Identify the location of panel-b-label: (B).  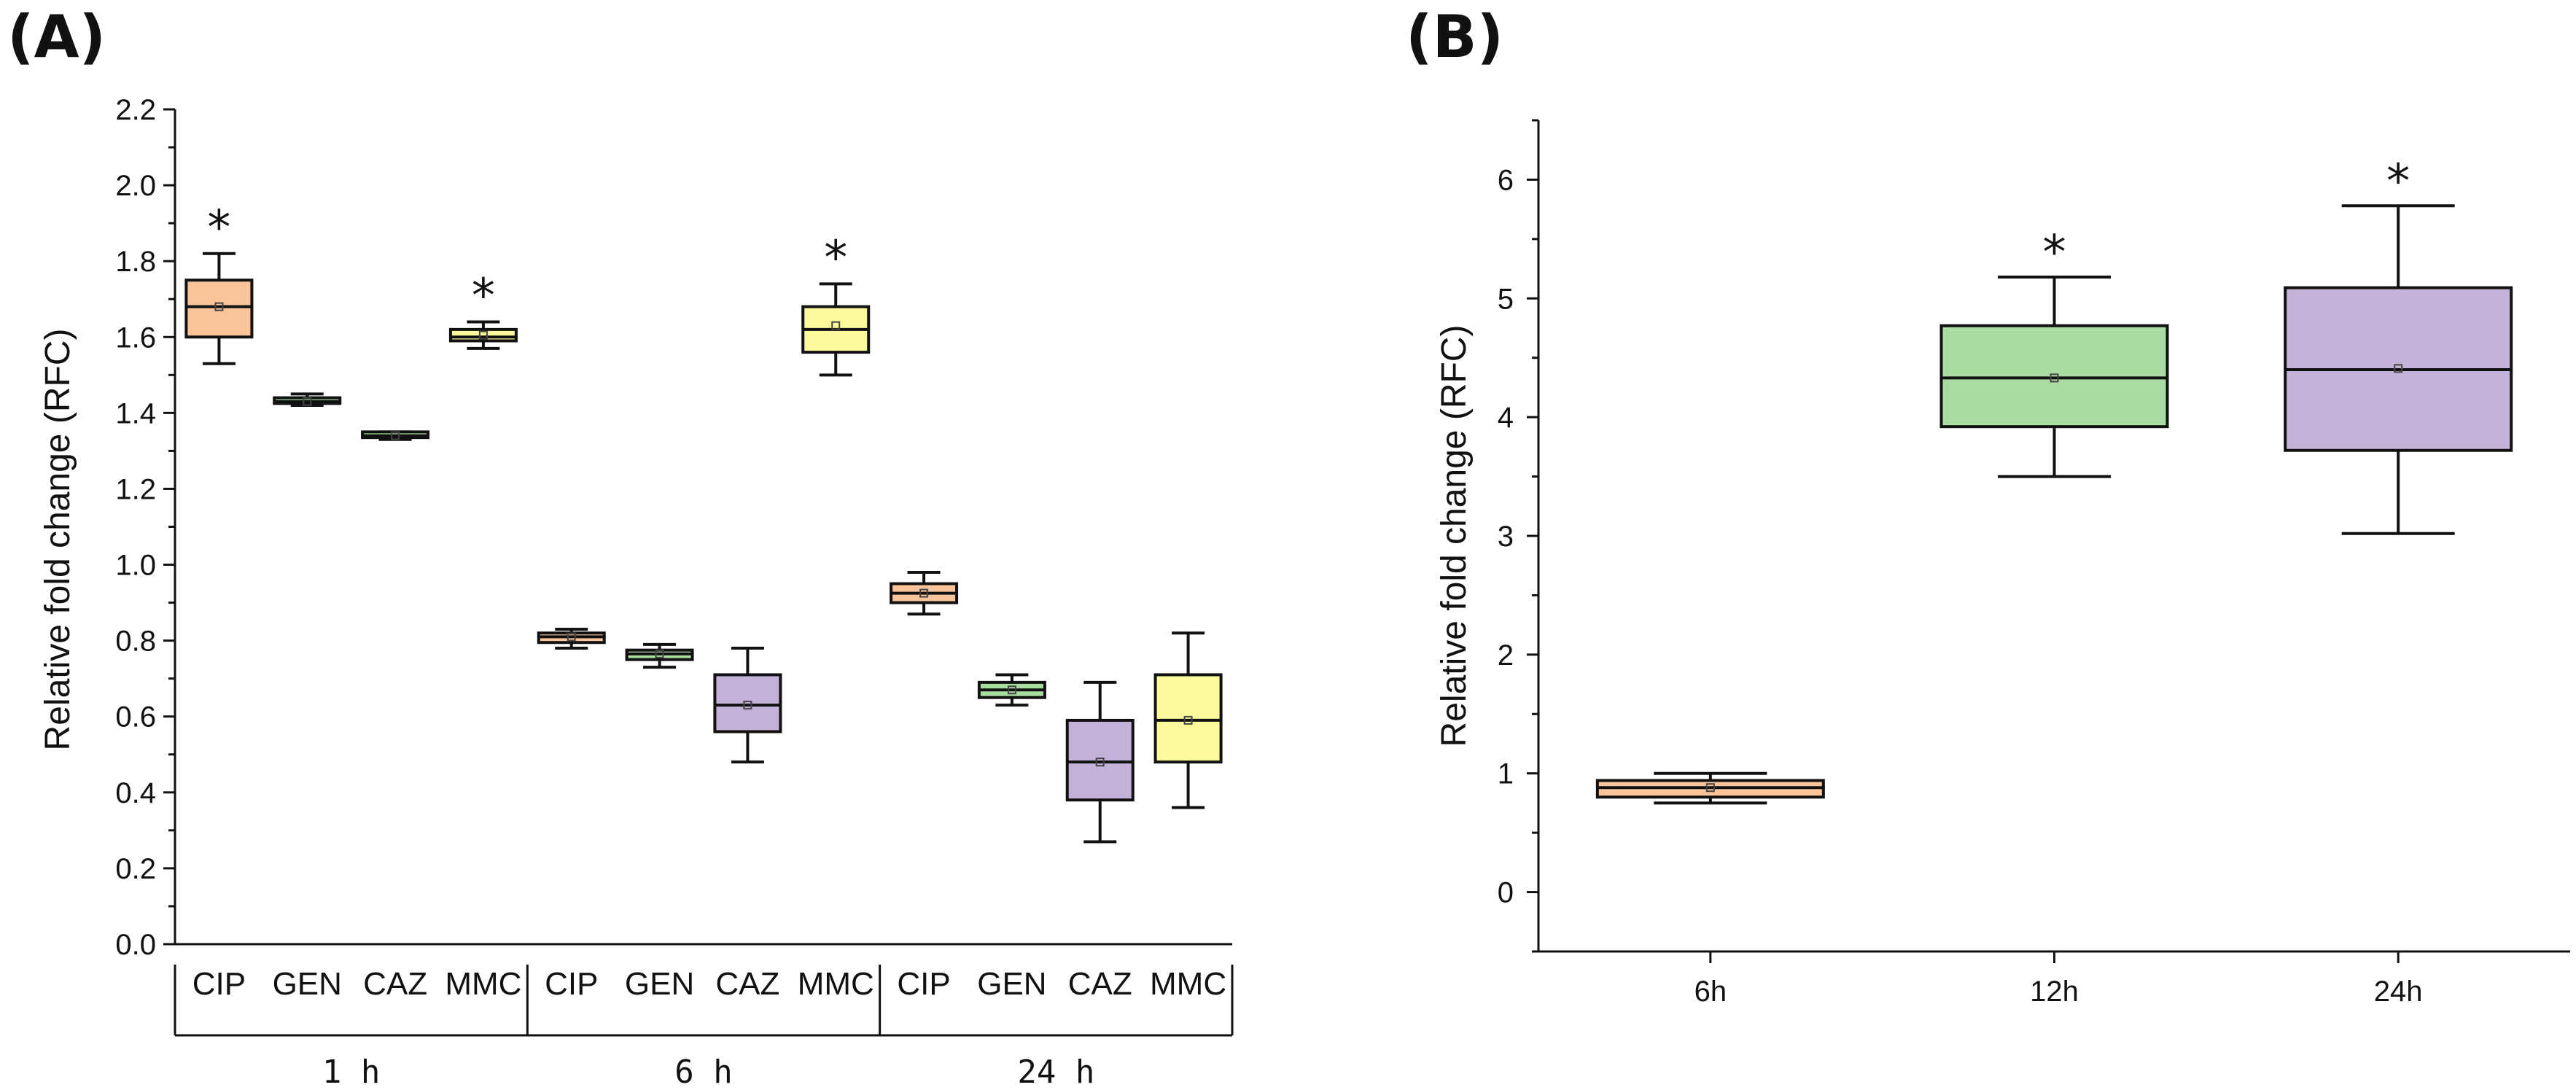
(1454, 37).